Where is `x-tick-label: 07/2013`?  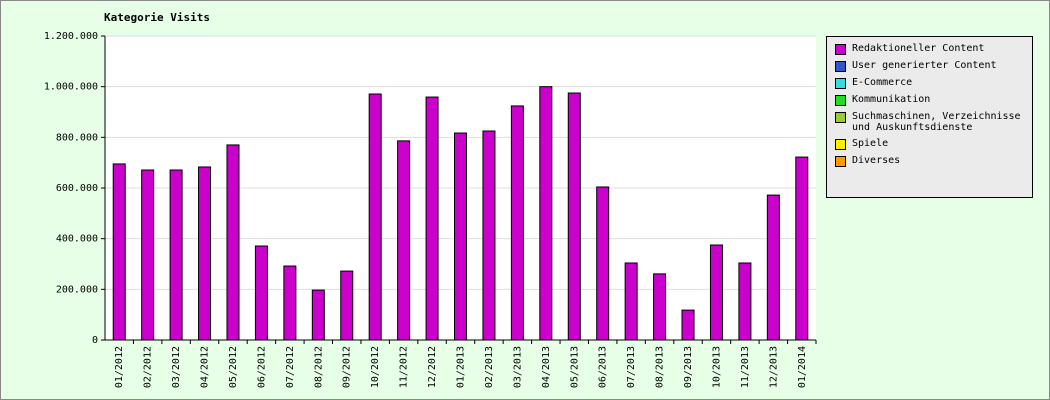
x-tick-label: 07/2013 is located at coordinates (631, 367).